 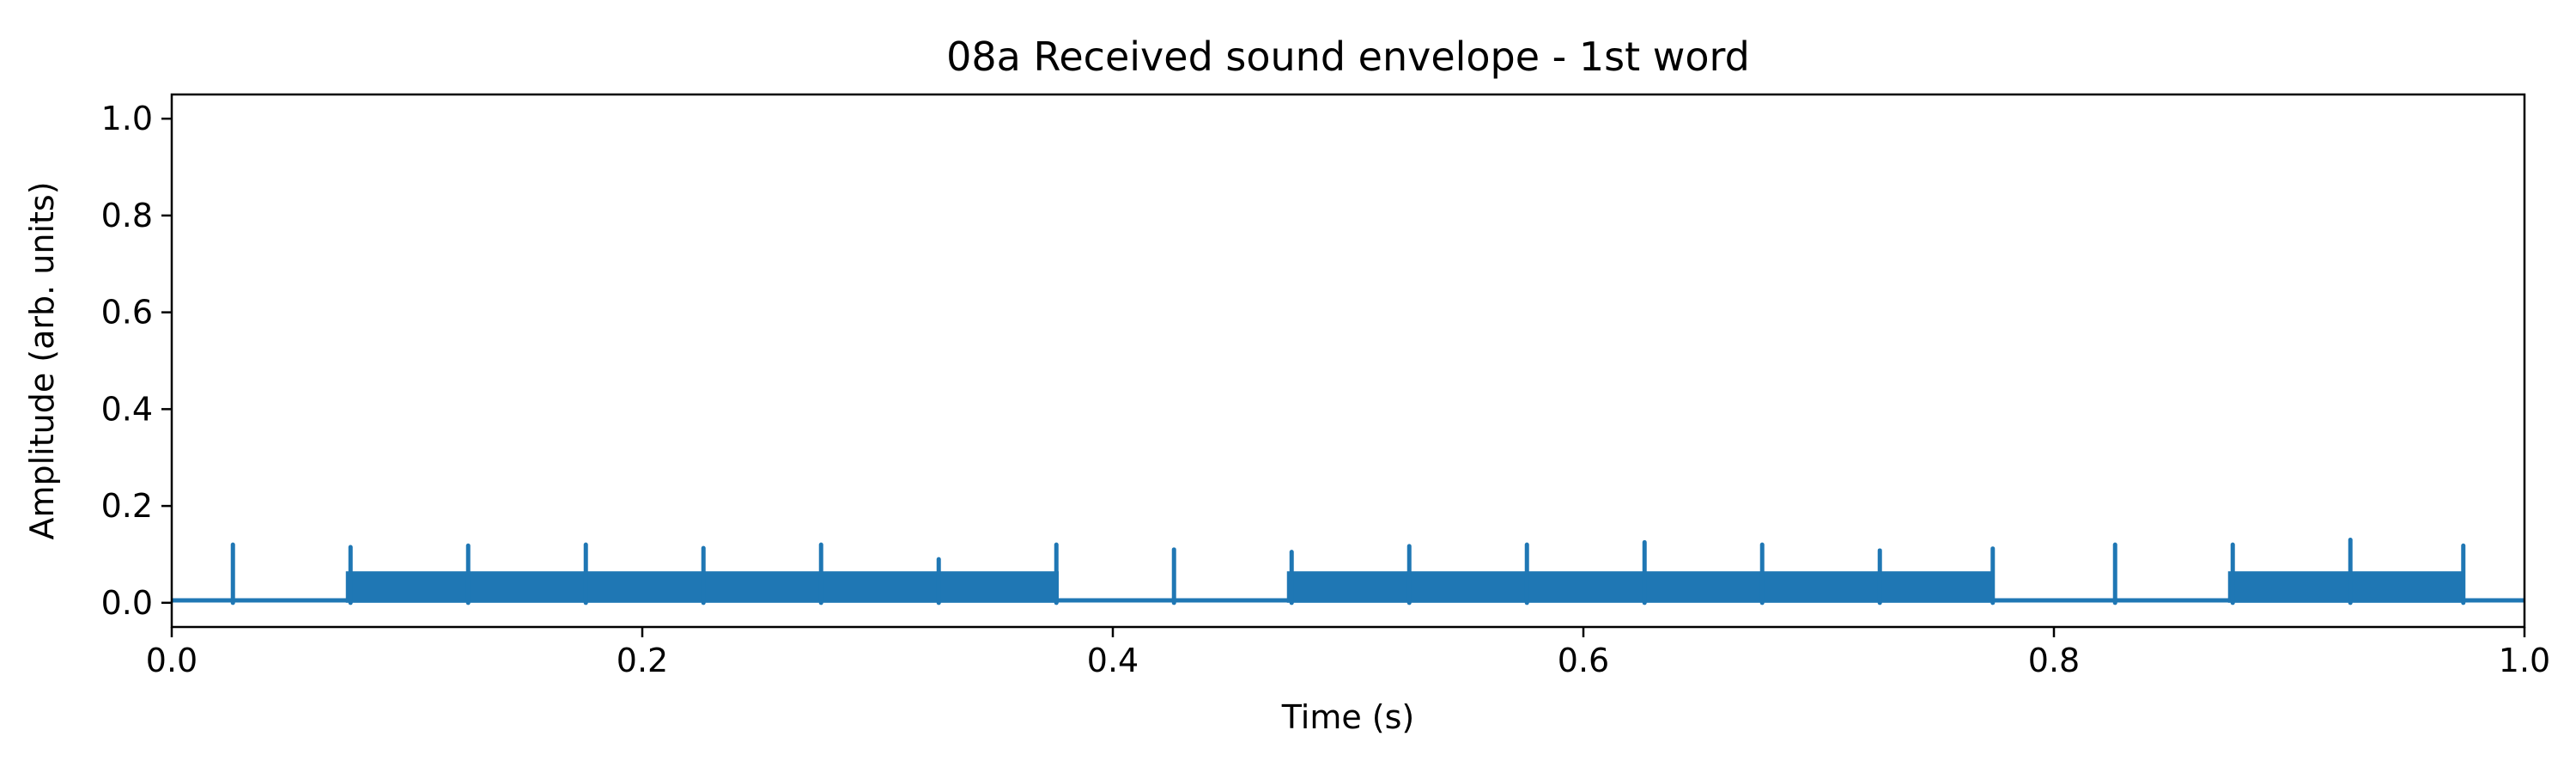 I want to click on x-tick-label: 1.0, so click(x=2524, y=660).